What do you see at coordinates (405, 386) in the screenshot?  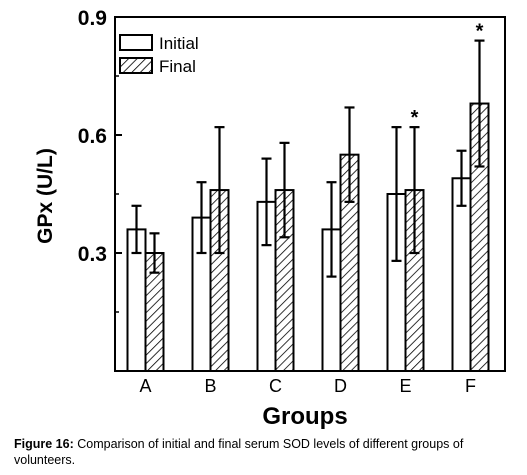 I see `x-tick-label: E` at bounding box center [405, 386].